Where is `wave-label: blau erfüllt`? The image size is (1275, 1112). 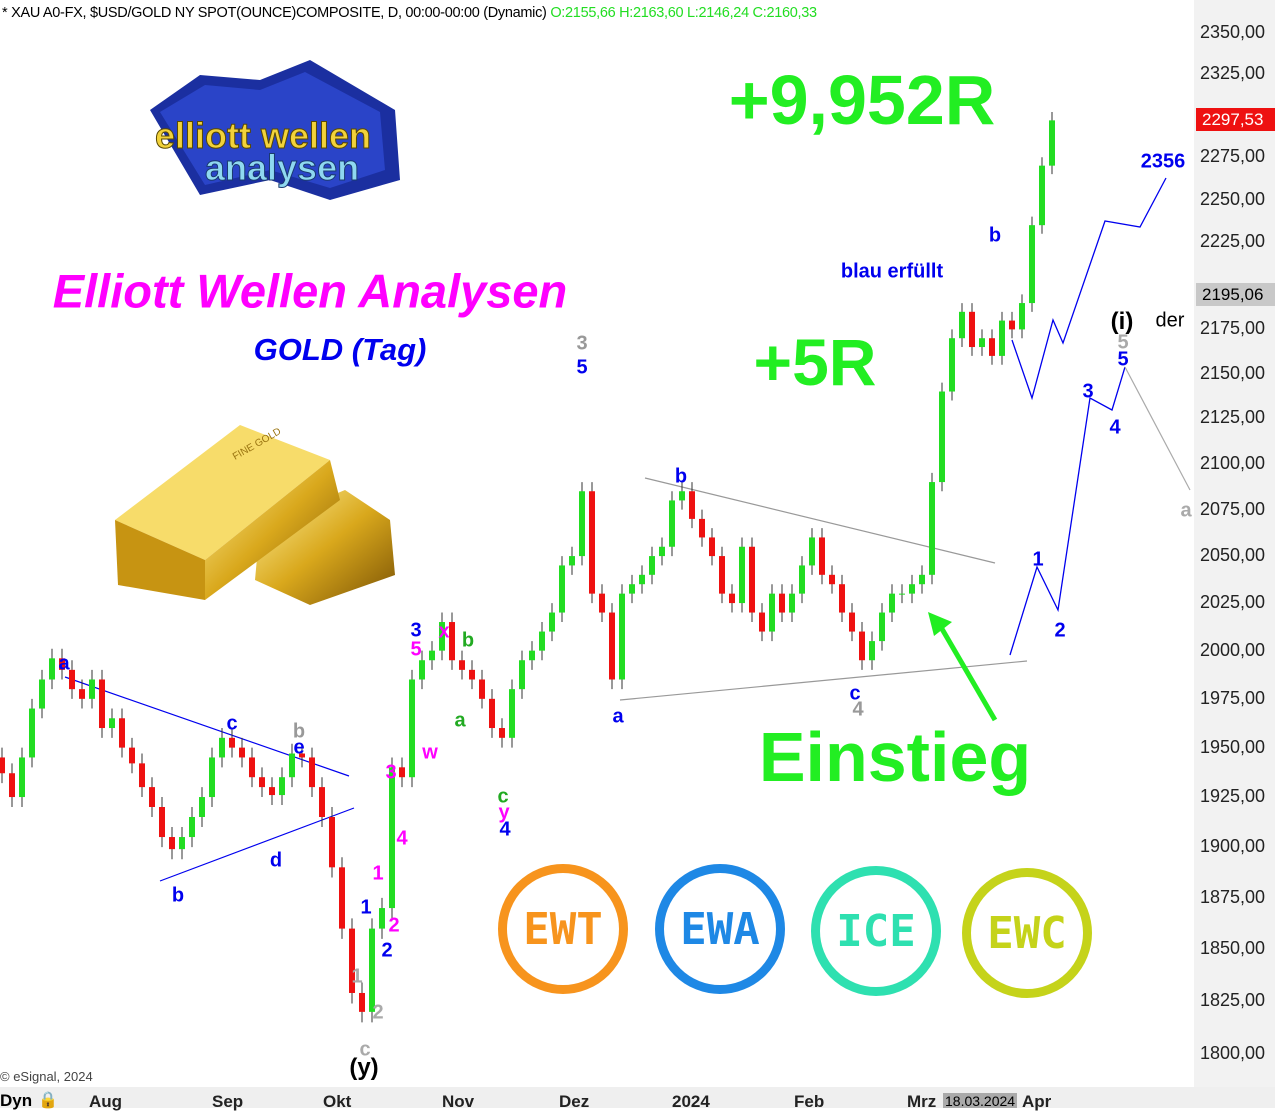
wave-label: blau erfüllt is located at coordinates (892, 271).